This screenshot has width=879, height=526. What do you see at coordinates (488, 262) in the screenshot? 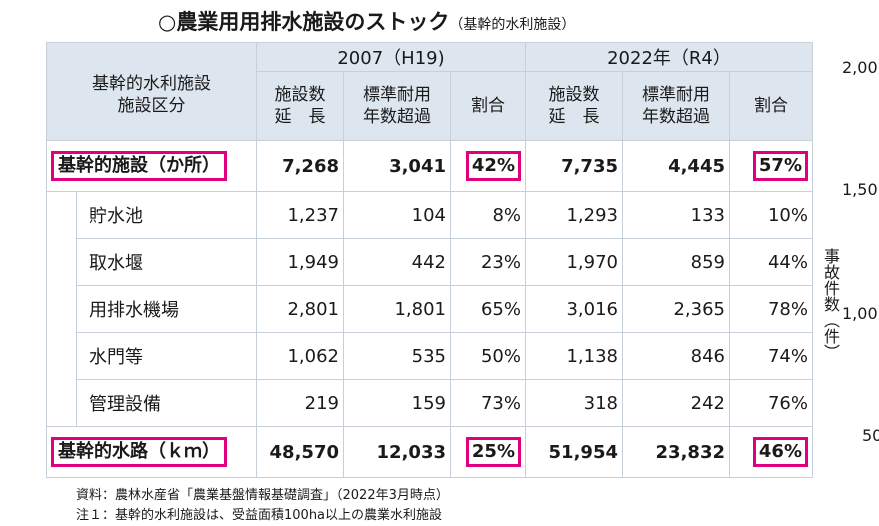
I see `ratio-2007: 23%` at bounding box center [488, 262].